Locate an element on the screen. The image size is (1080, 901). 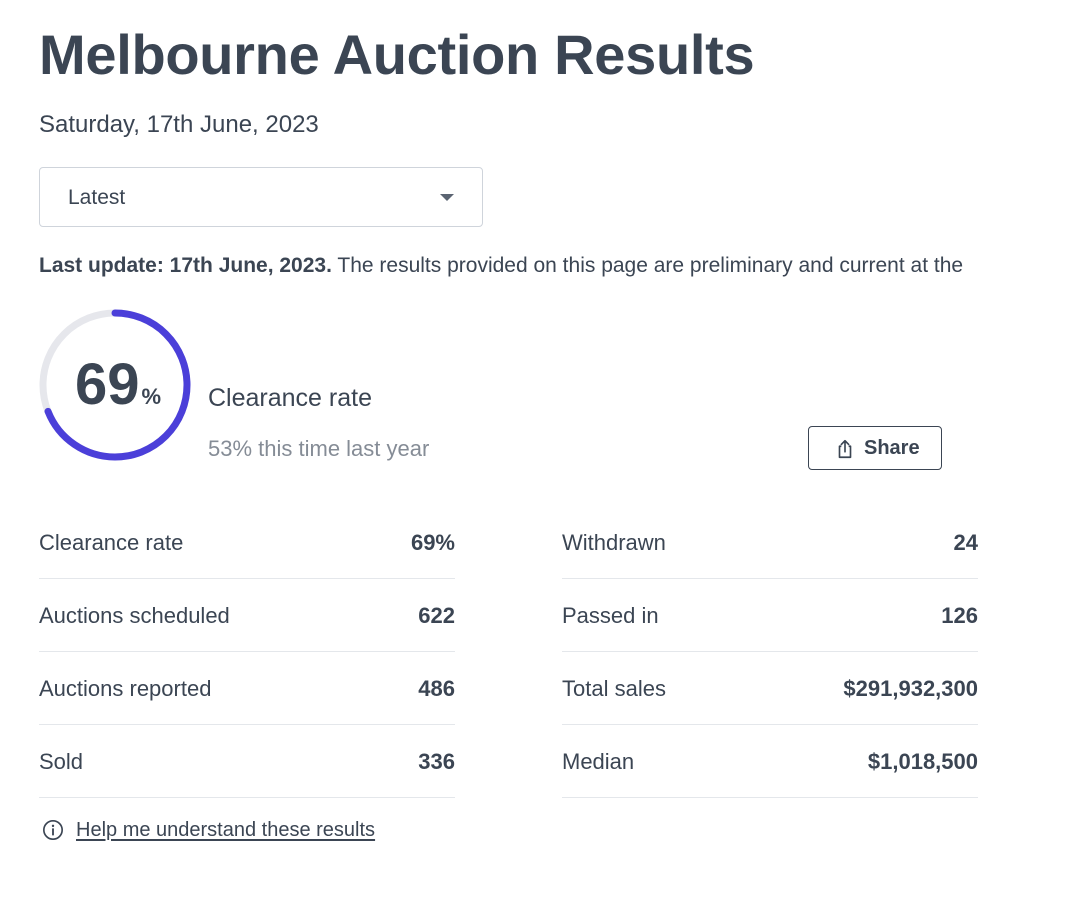
stat-row: Total sales $291,932,300 is located at coordinates (770, 689).